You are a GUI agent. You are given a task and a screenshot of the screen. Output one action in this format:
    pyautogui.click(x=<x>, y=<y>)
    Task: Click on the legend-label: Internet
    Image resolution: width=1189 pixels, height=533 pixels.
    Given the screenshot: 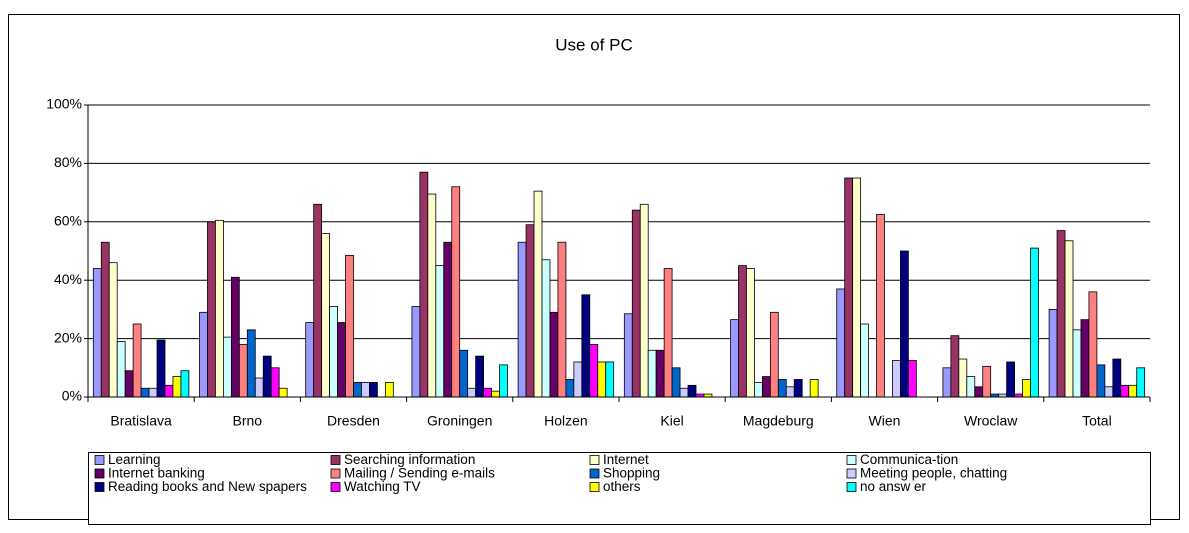 What is the action you would take?
    pyautogui.click(x=626, y=459)
    